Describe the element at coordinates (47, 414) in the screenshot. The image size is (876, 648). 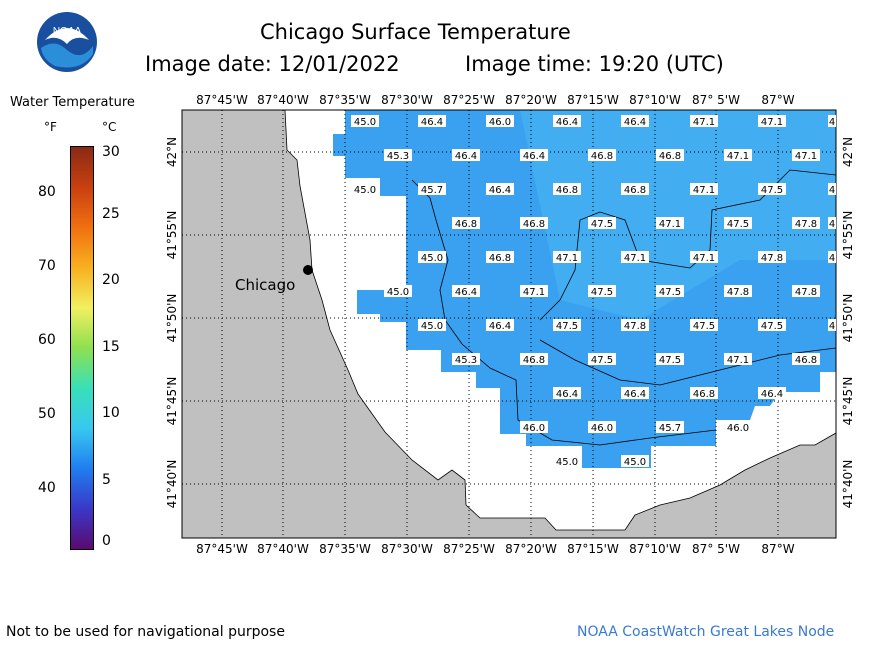
I see `legend-tick-f: 50` at that location.